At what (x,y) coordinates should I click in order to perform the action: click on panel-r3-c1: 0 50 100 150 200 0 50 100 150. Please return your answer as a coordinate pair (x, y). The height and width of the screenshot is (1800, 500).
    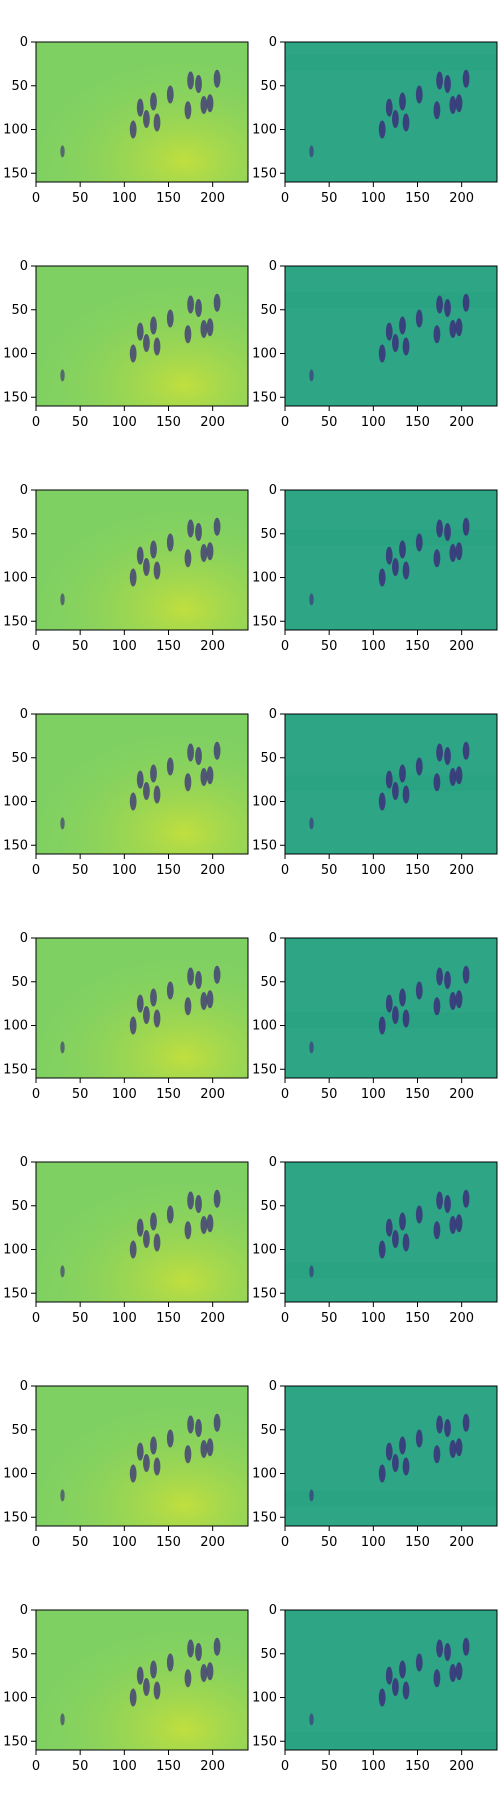
    Looking at the image, I should click on (126, 568).